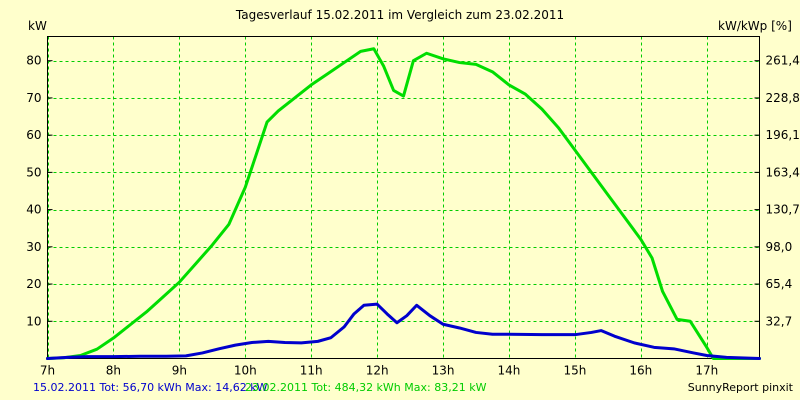 Image resolution: width=800 pixels, height=400 pixels. What do you see at coordinates (47, 371) in the screenshot?
I see `svg-text: 7h` at bounding box center [47, 371].